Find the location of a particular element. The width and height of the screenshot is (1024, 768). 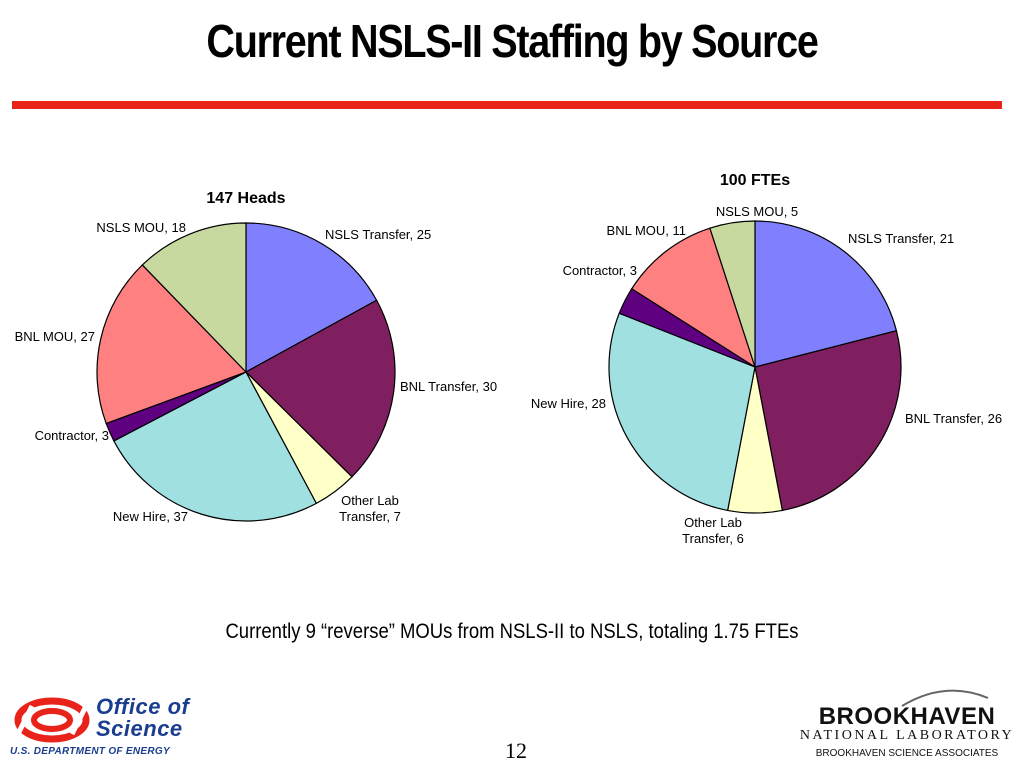

brookhaven-logo-line1: BROOKHAVEN is located at coordinates (907, 716).